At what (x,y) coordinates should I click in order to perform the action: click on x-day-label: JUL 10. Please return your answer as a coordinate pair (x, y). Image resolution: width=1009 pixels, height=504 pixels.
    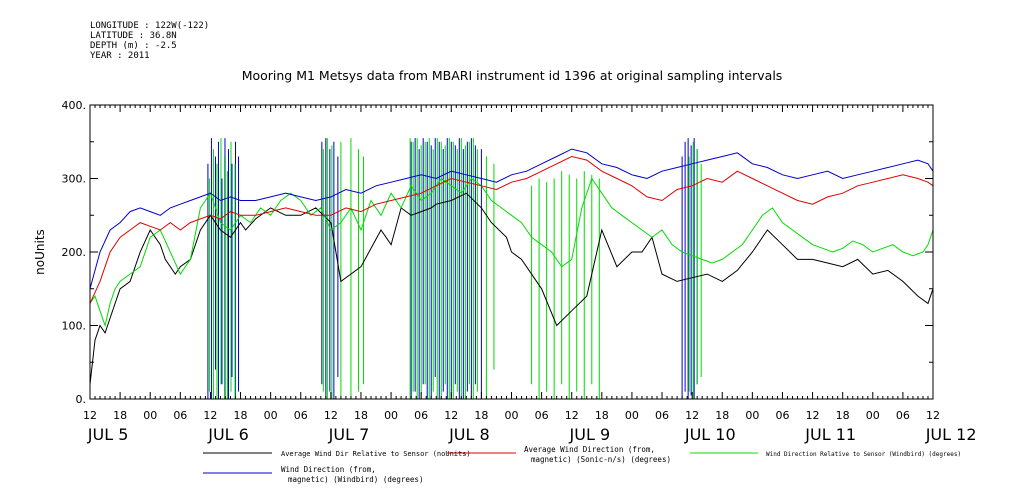
    Looking at the image, I should click on (710, 434).